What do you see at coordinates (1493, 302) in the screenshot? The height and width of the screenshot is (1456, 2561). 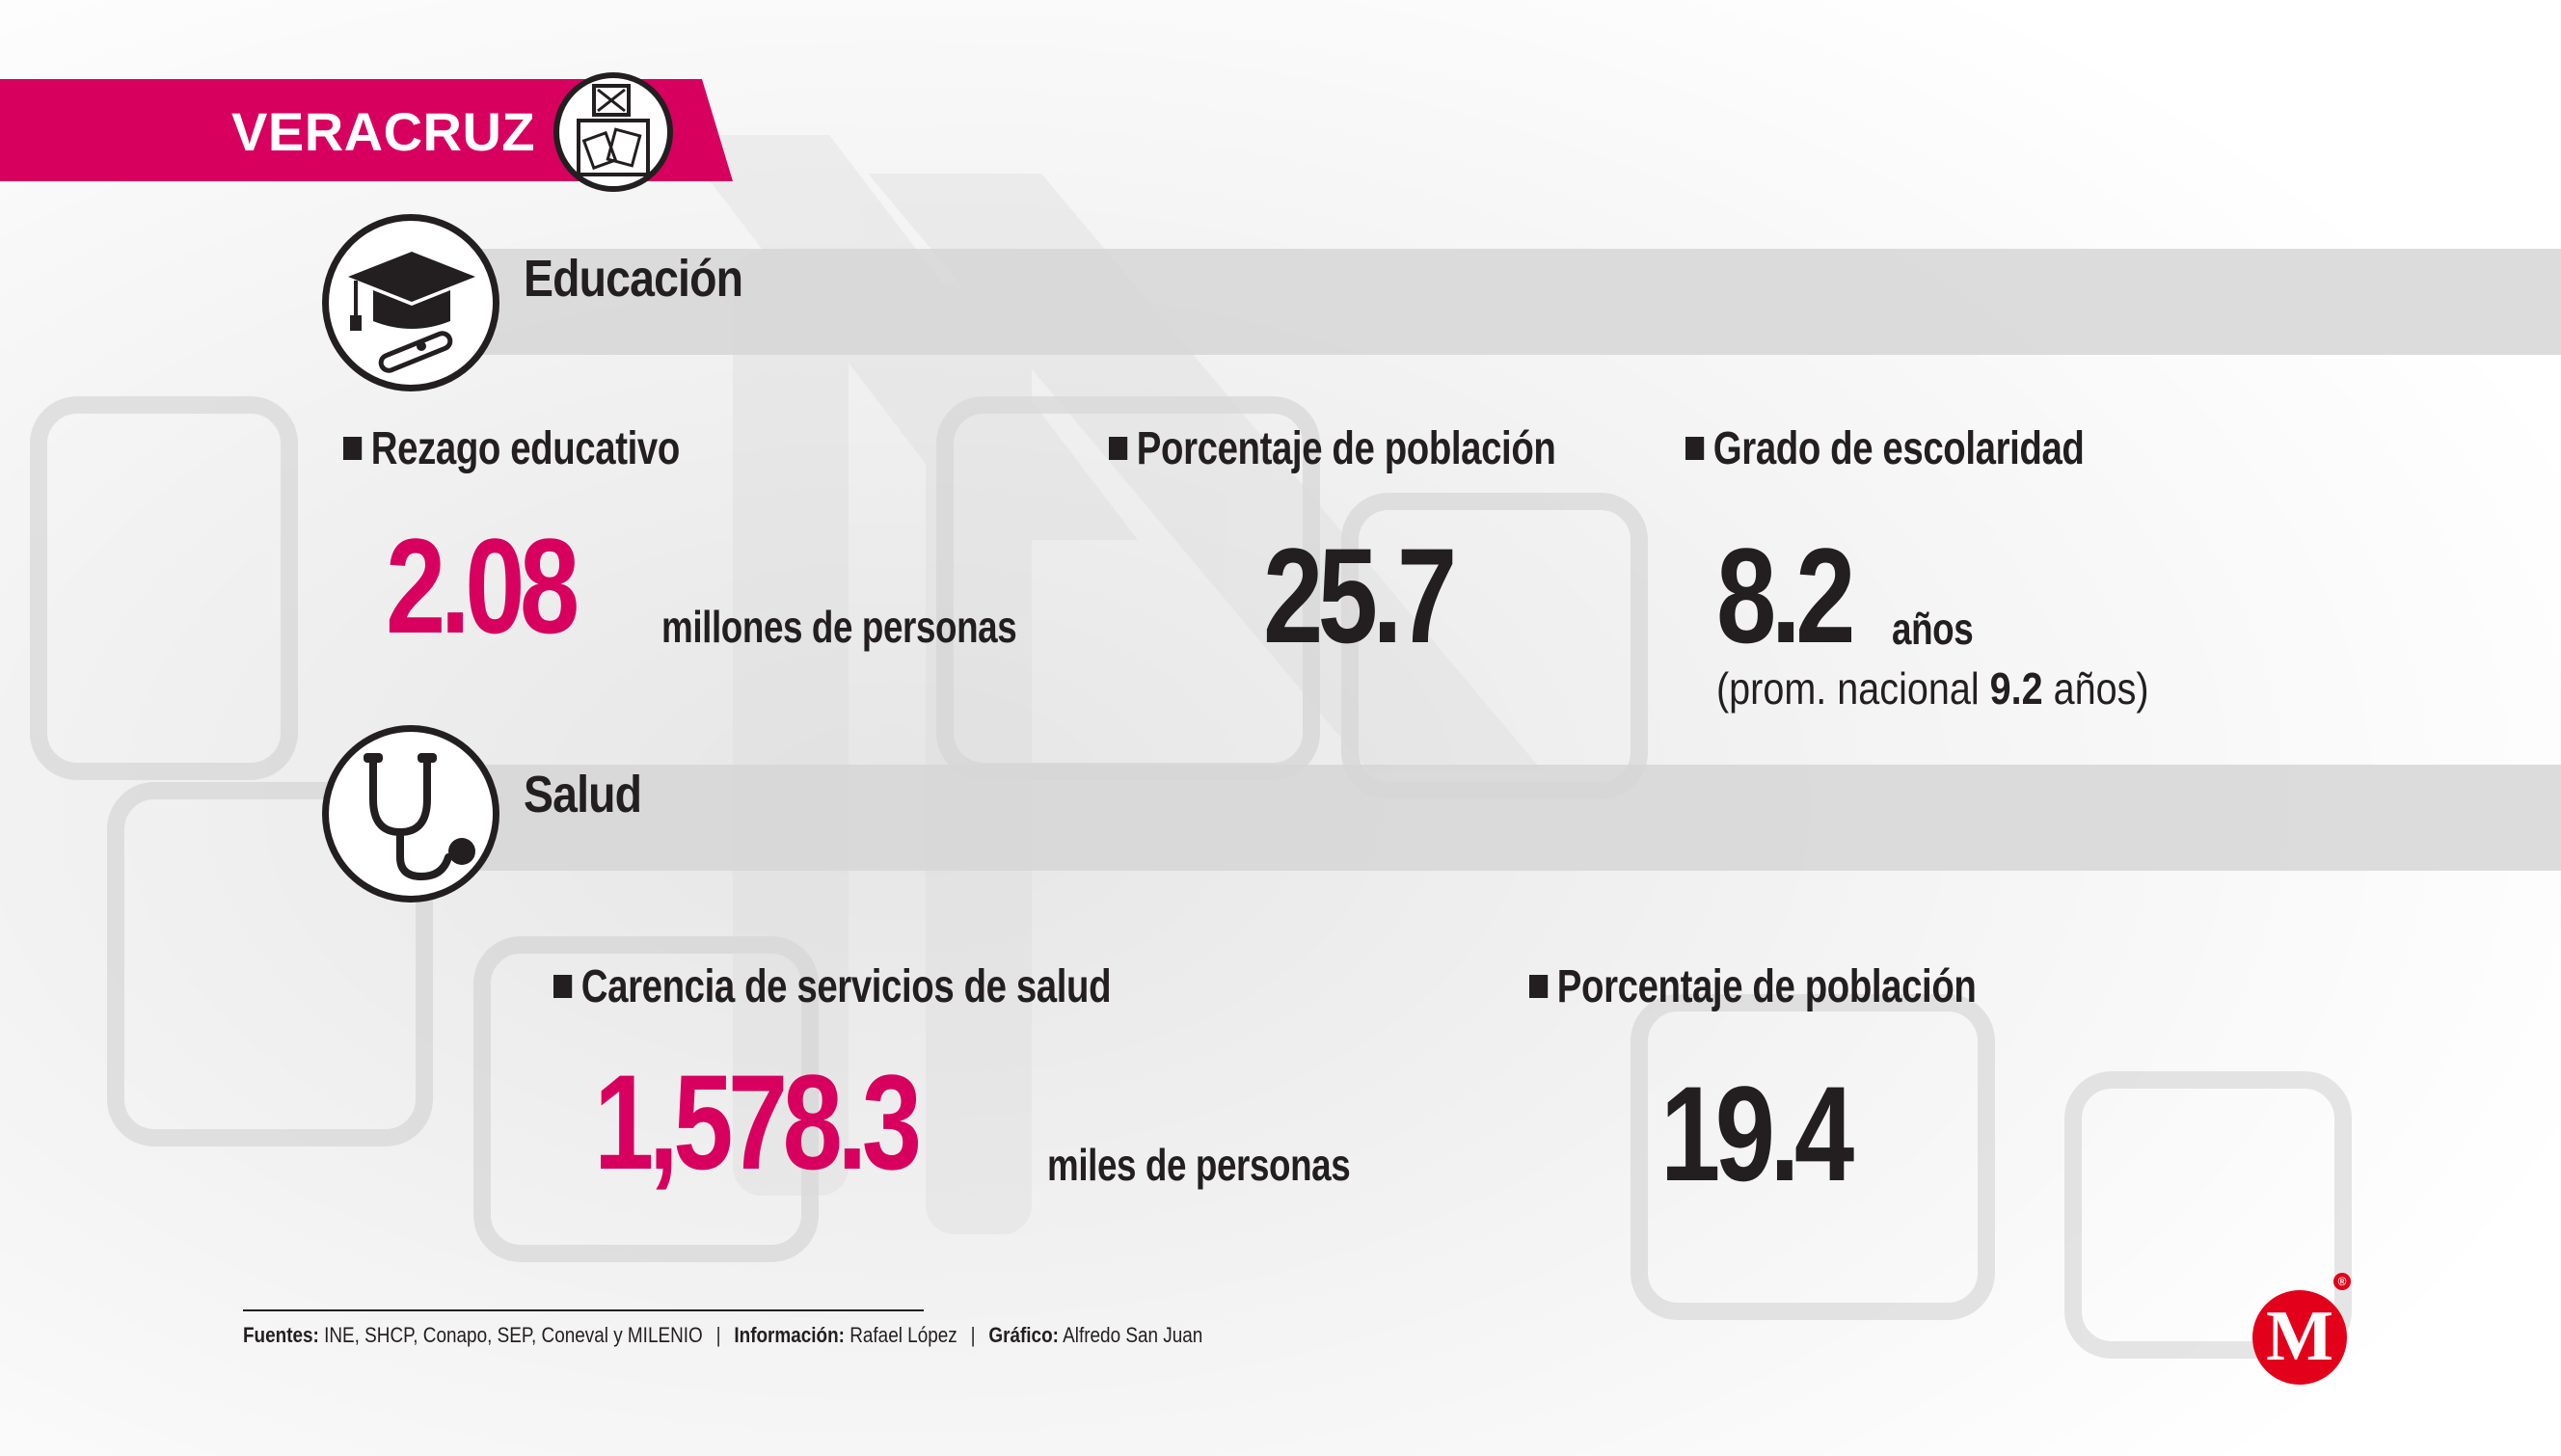 I see `education-section-bar` at bounding box center [1493, 302].